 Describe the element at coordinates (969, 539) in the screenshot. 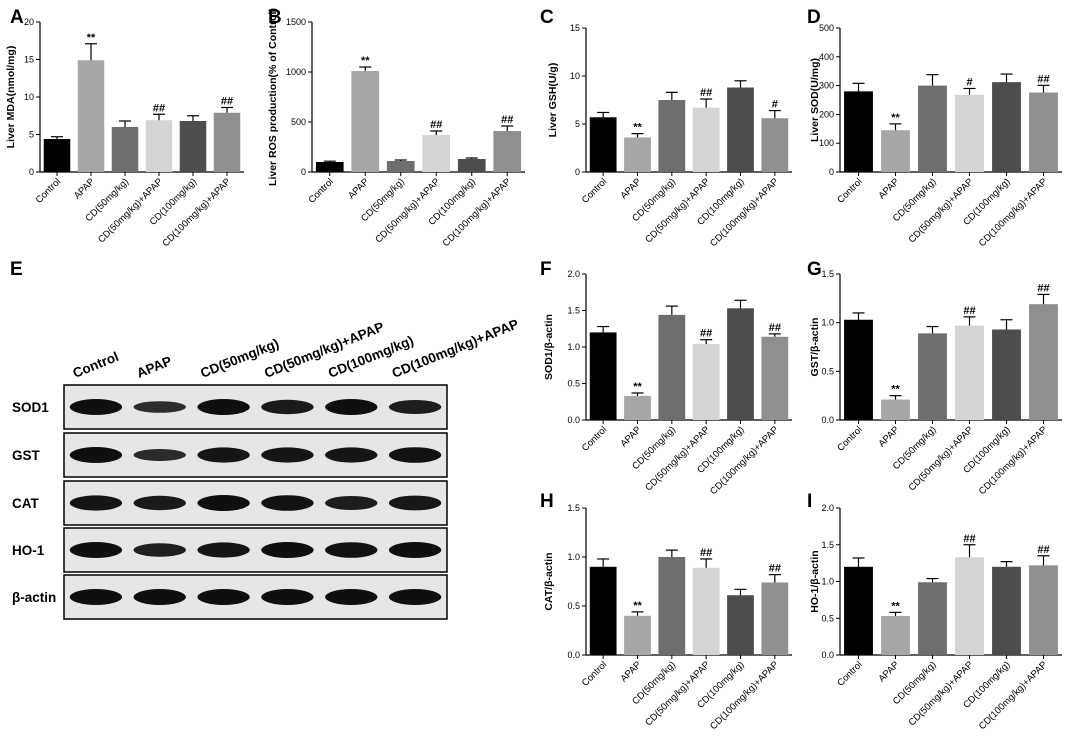

I see `significance-i-4: ##` at that location.